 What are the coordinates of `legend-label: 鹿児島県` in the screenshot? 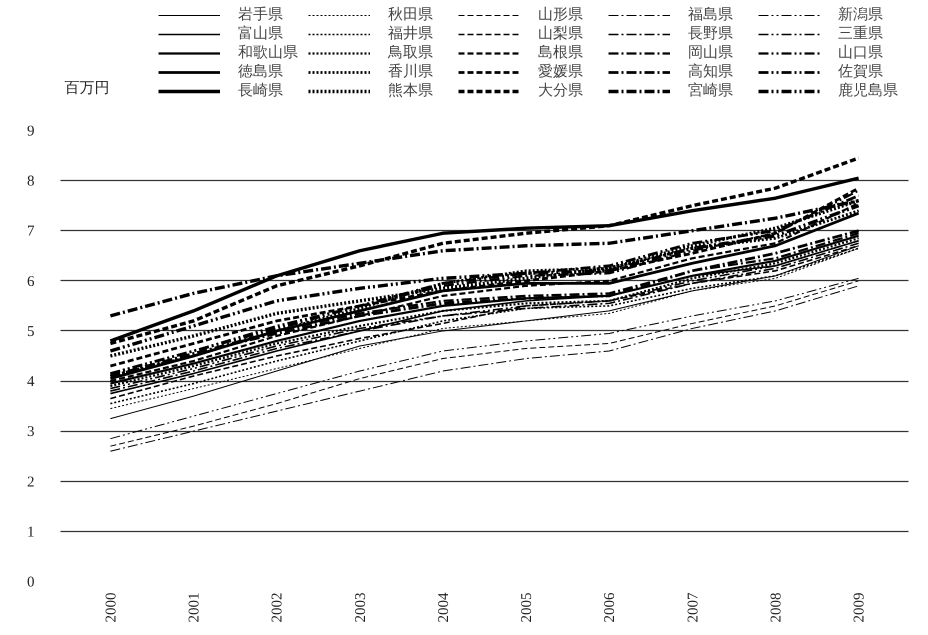 It's located at (868, 91).